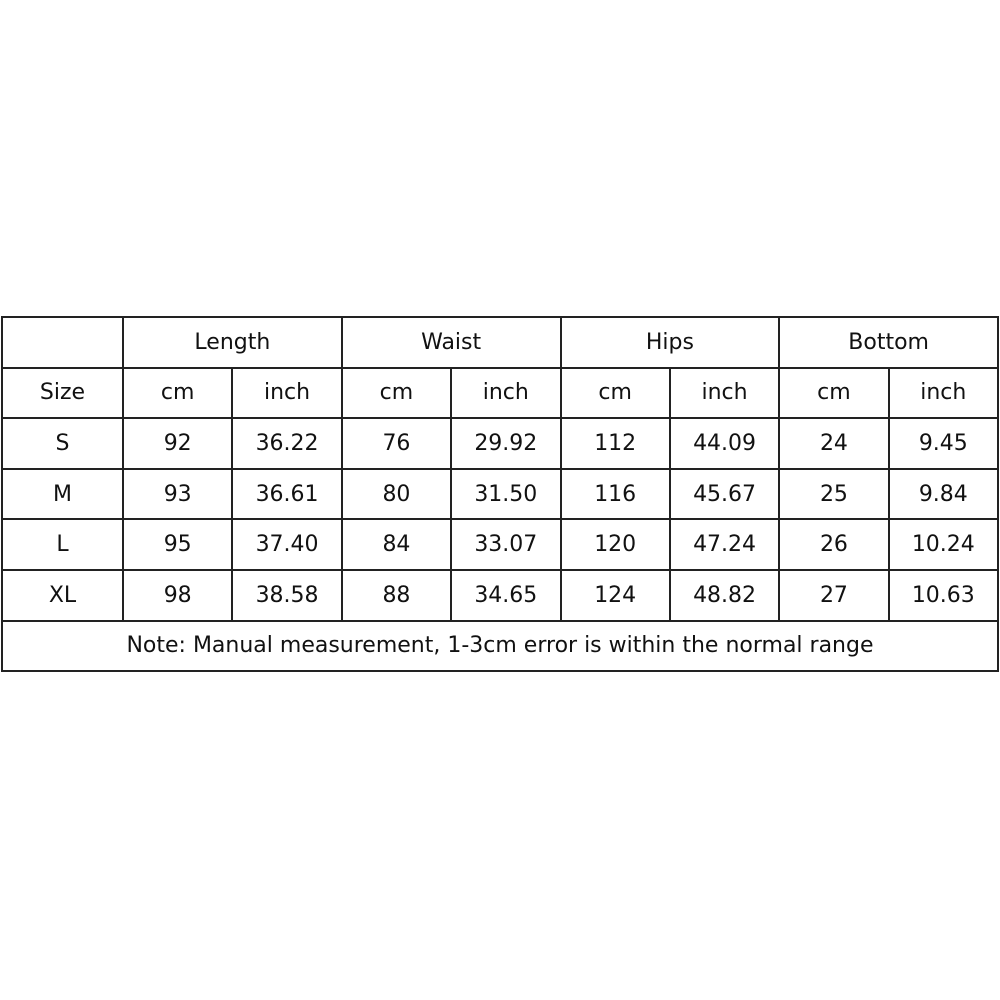 This screenshot has width=1000, height=1000. I want to click on value-cell: 27, so click(834, 595).